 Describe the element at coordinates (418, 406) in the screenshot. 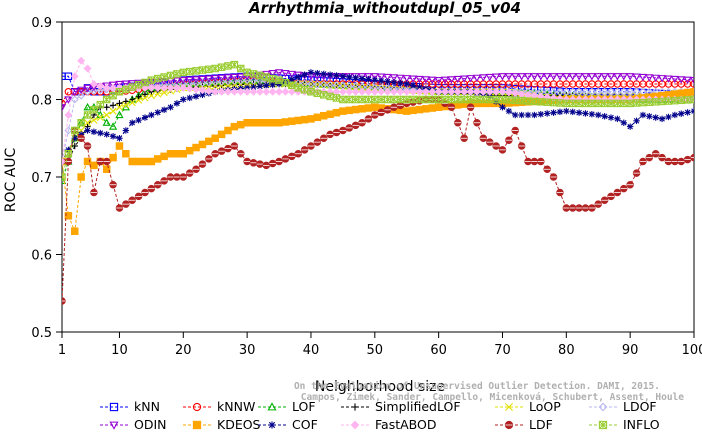

I see `legend-label: SimplifiedLOF` at that location.